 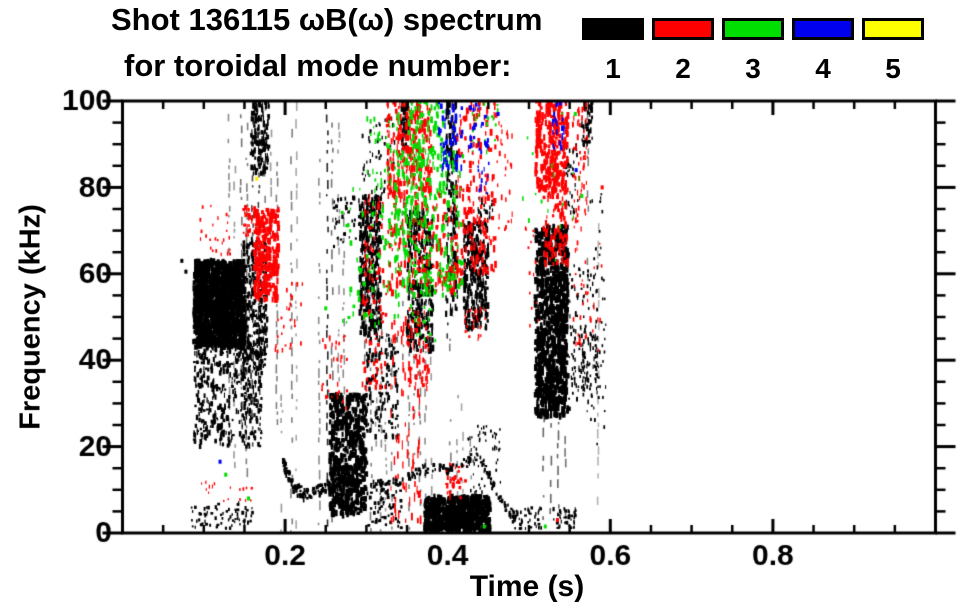 I want to click on x-axis-label: Time (s), so click(x=527, y=586).